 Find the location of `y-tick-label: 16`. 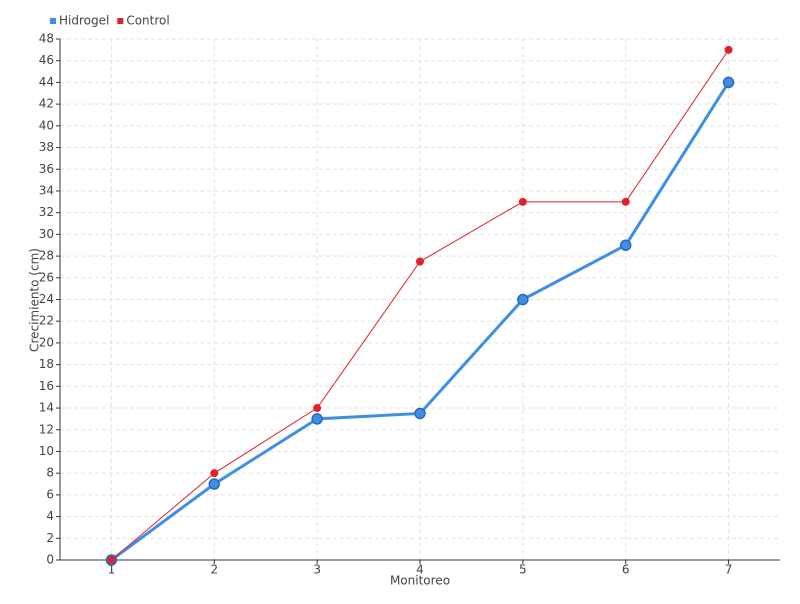

y-tick-label: 16 is located at coordinates (46, 386).